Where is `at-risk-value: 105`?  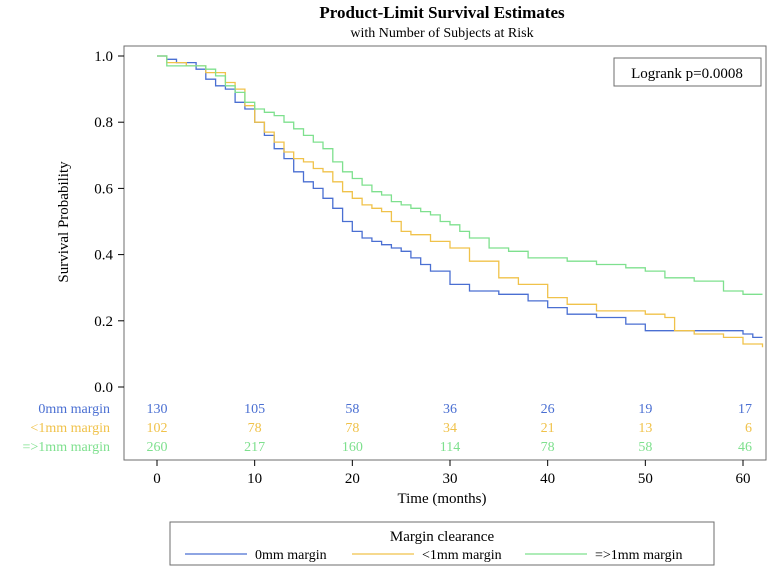
at-risk-value: 105 is located at coordinates (254, 409).